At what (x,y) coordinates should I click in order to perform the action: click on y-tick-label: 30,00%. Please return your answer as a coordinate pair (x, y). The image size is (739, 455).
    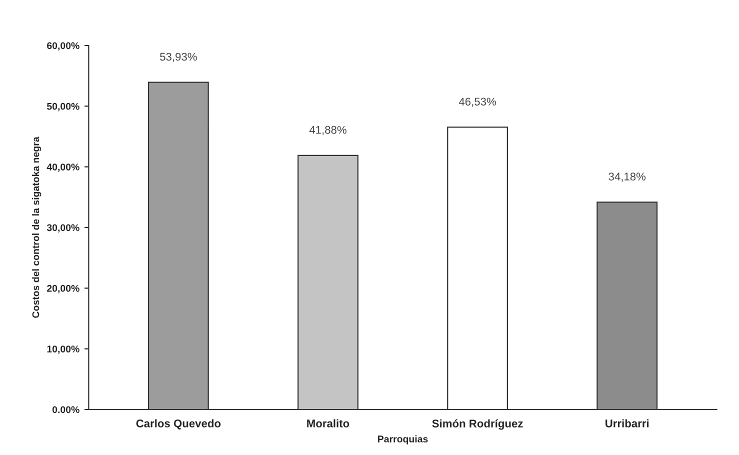
    Looking at the image, I should click on (63, 228).